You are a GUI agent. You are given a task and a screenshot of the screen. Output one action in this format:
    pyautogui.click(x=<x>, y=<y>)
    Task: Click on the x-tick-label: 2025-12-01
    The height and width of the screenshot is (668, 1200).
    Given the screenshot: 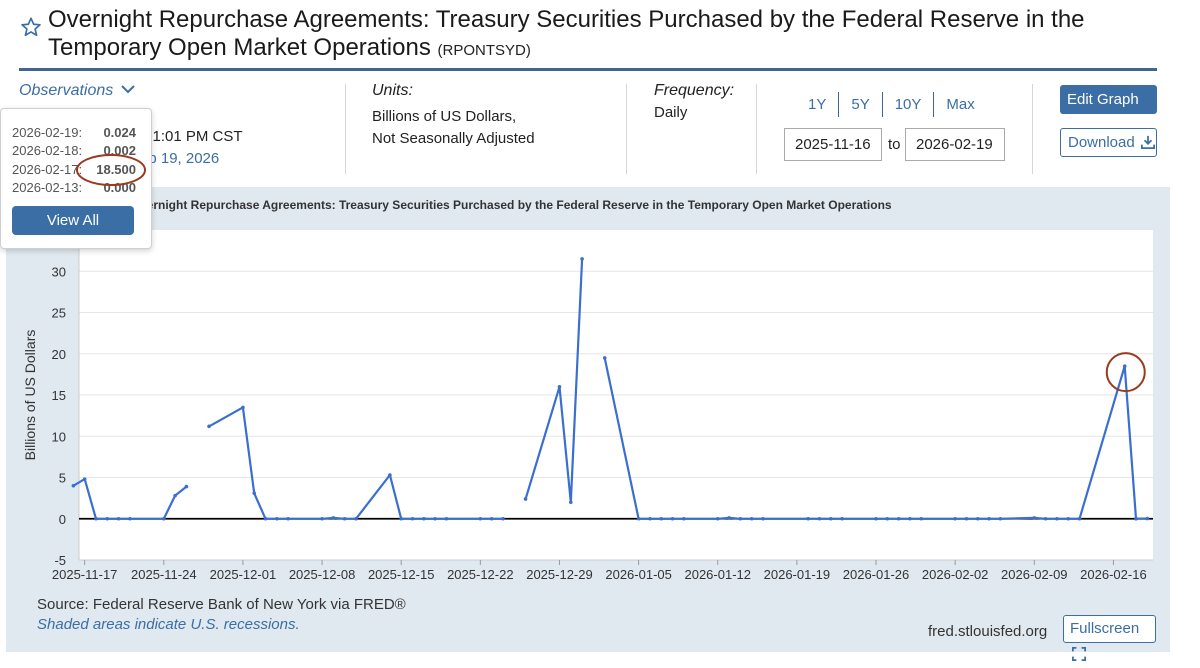 What is the action you would take?
    pyautogui.click(x=243, y=574)
    